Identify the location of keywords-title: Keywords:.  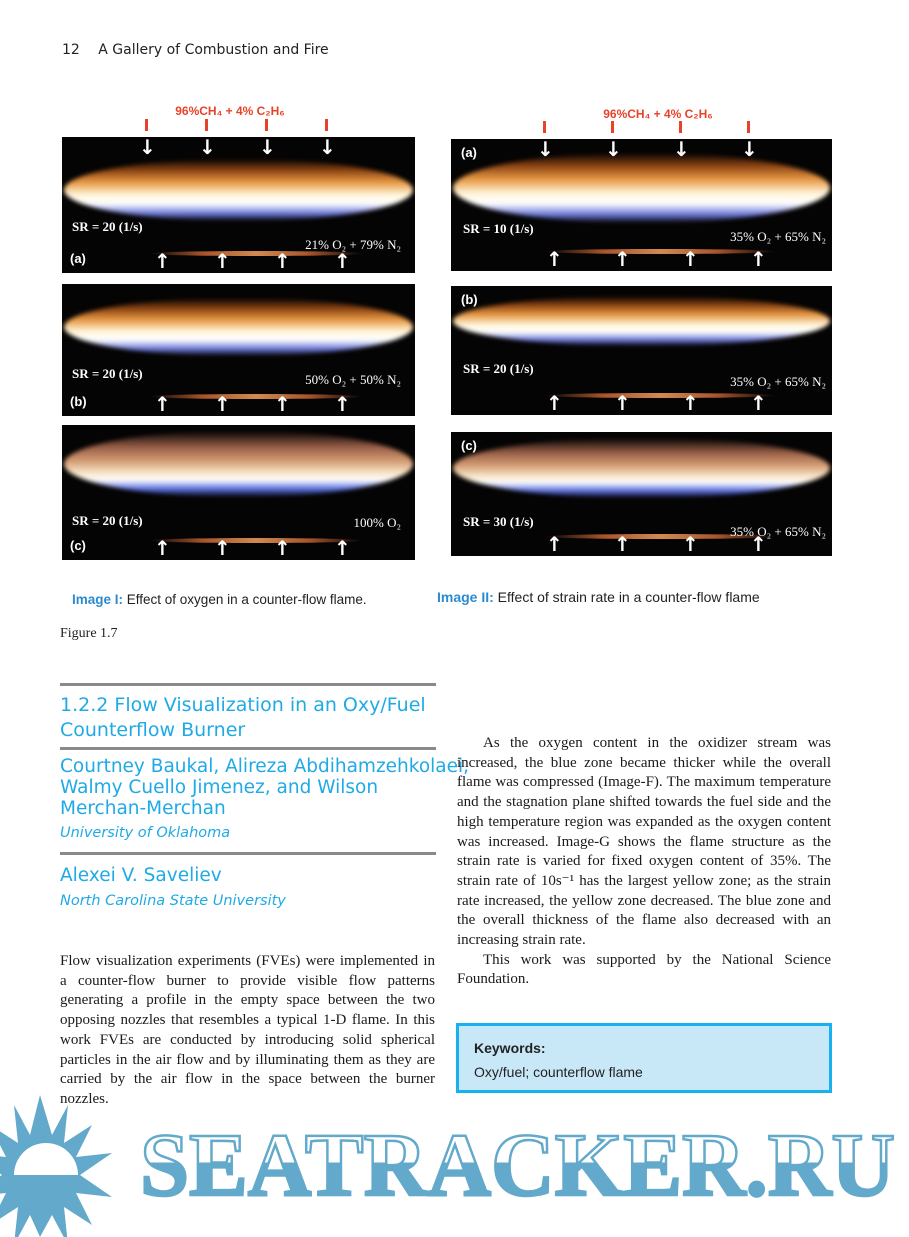
(510, 1048).